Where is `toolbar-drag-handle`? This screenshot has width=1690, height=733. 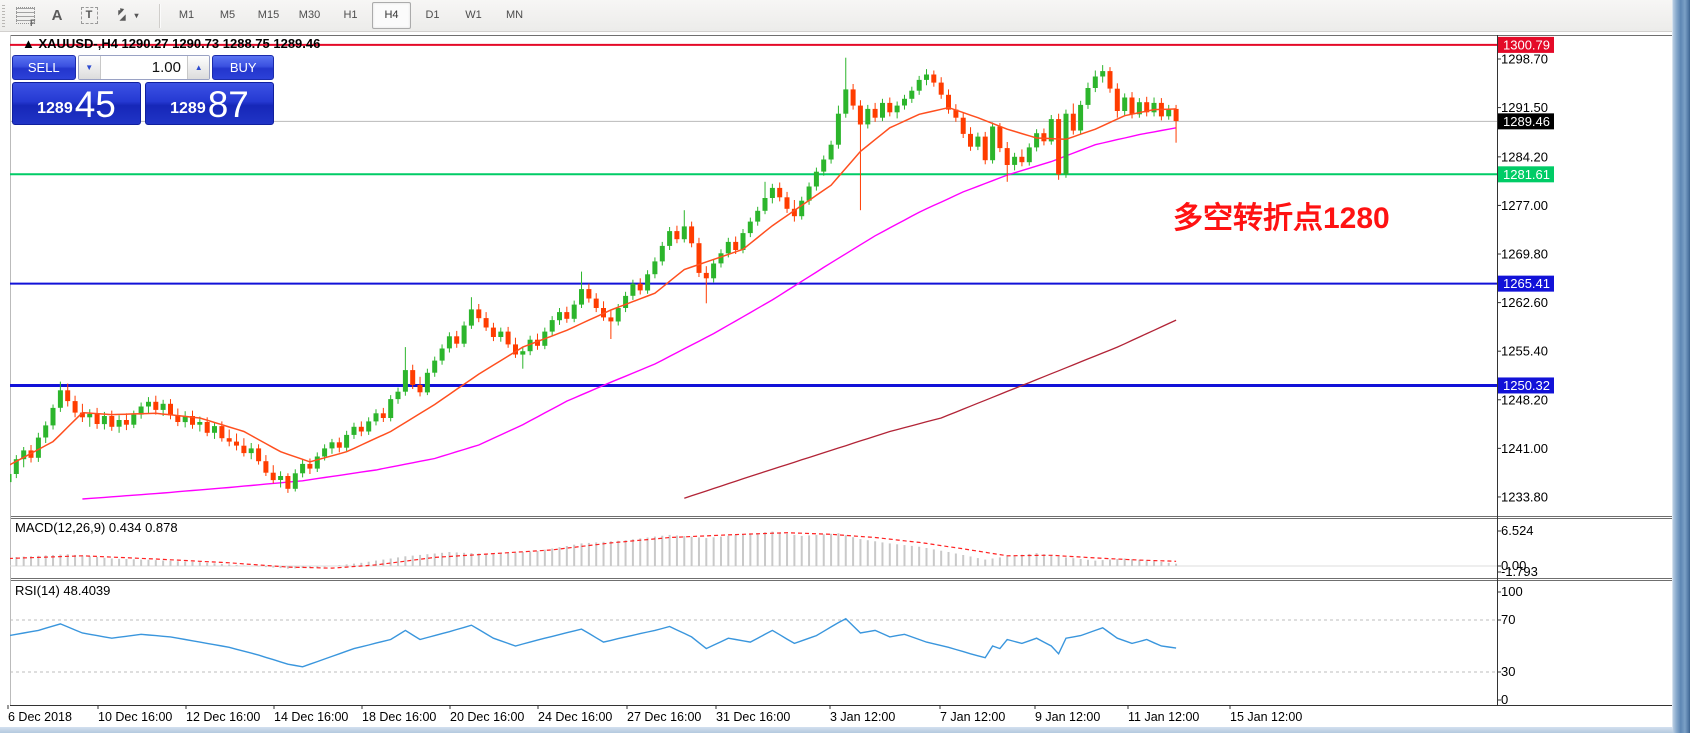 toolbar-drag-handle is located at coordinates (5, 15).